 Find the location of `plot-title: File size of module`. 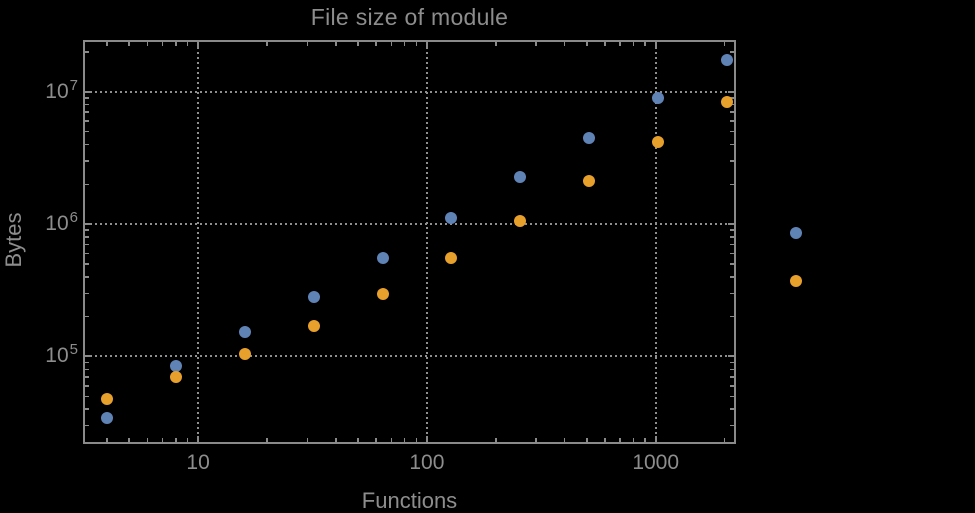

plot-title: File size of module is located at coordinates (409, 17).